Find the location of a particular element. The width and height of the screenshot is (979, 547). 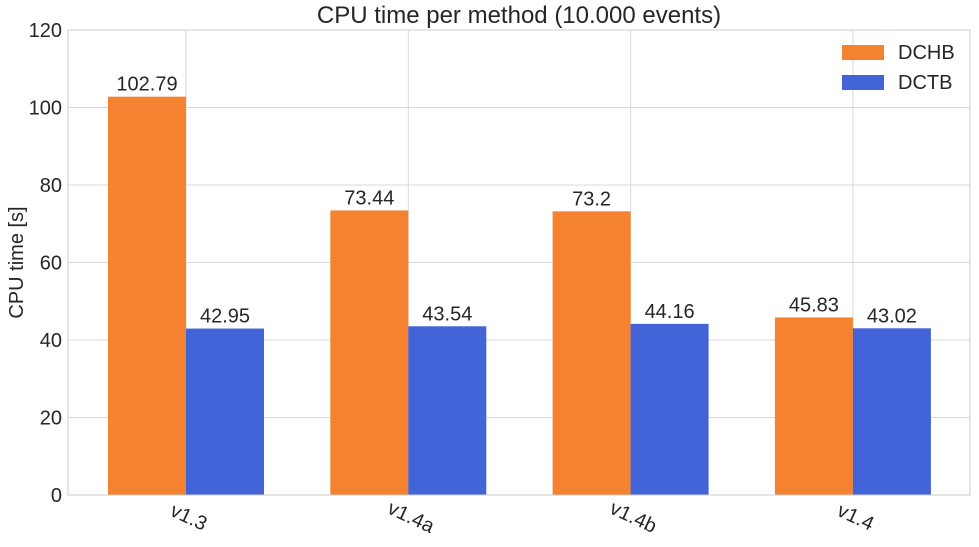

bar-value-label: 43.54 is located at coordinates (447, 314).